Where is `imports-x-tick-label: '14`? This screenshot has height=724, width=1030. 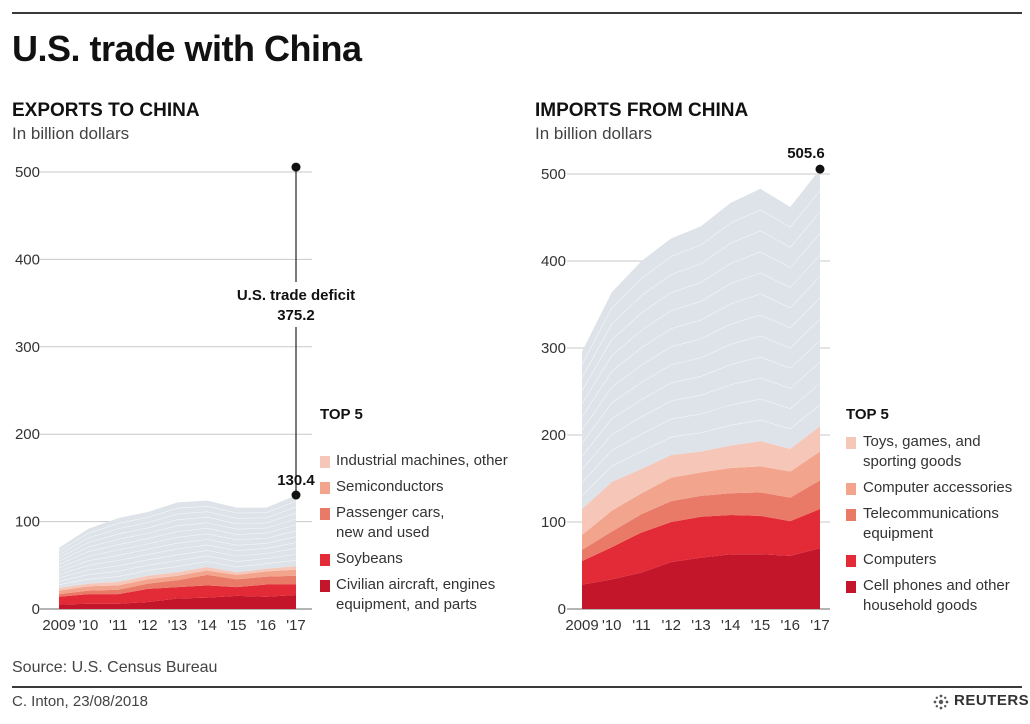 imports-x-tick-label: '14 is located at coordinates (731, 625).